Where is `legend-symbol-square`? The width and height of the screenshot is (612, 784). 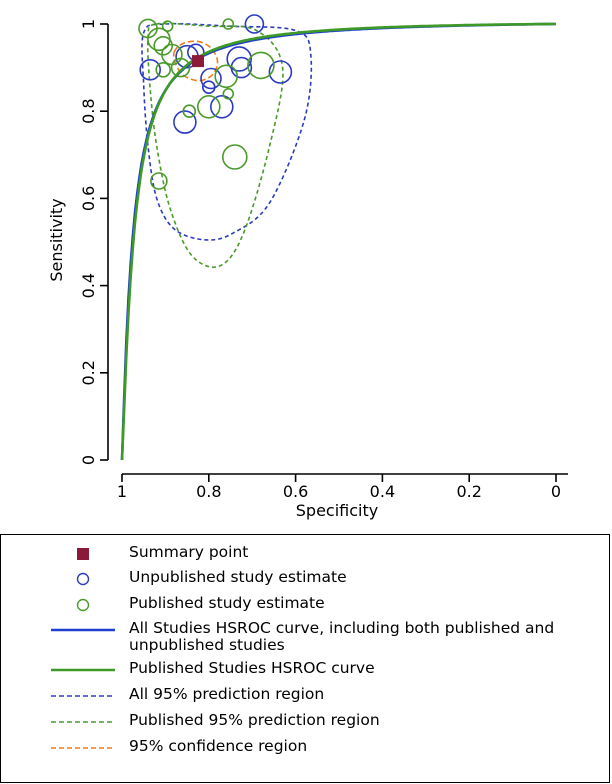 legend-symbol-square is located at coordinates (83, 554).